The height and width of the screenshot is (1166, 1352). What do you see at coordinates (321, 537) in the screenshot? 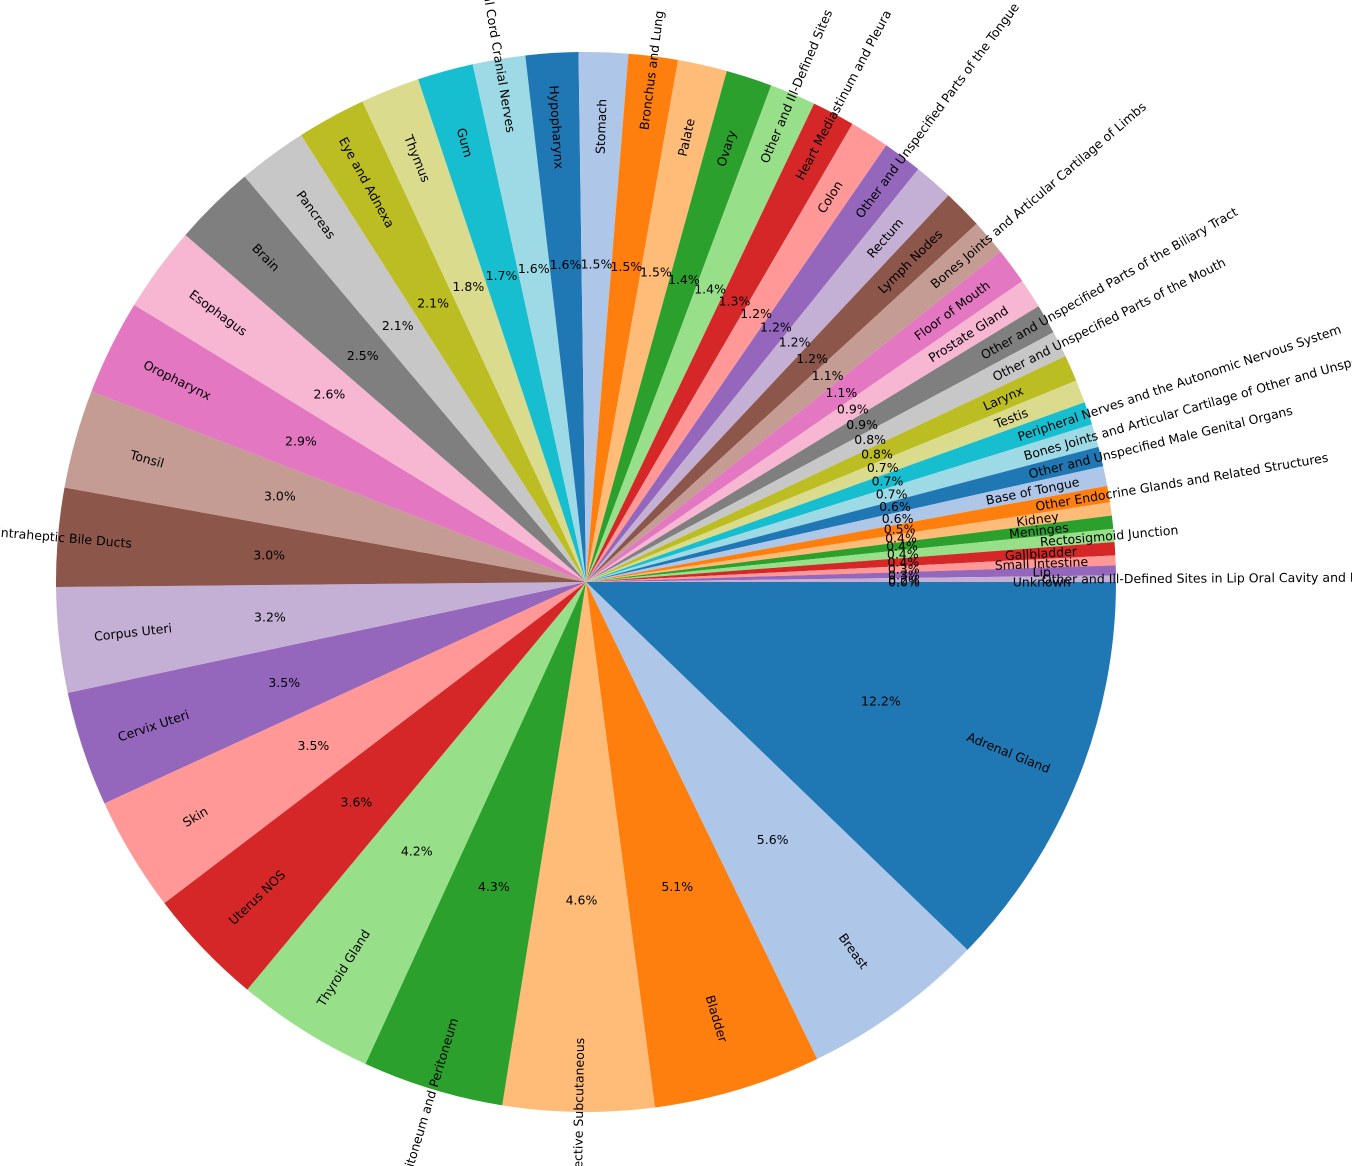
I see `slice-liver-and-intraheptic-bile-ducts` at bounding box center [321, 537].